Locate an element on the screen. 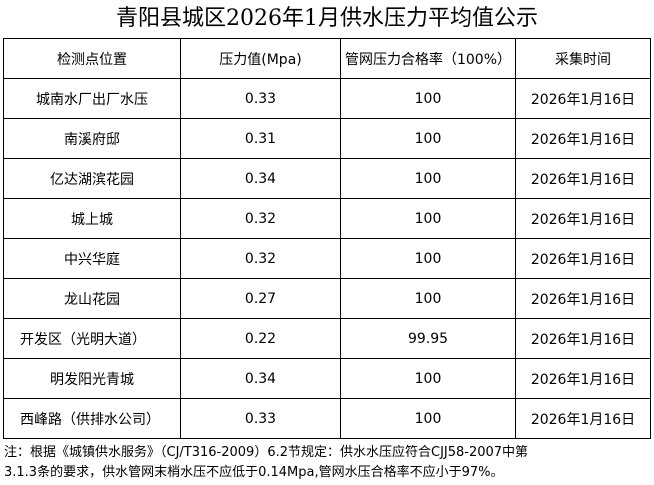 This screenshot has width=654, height=485. table-cell: 城南水厂出厂水压 is located at coordinates (92, 98).